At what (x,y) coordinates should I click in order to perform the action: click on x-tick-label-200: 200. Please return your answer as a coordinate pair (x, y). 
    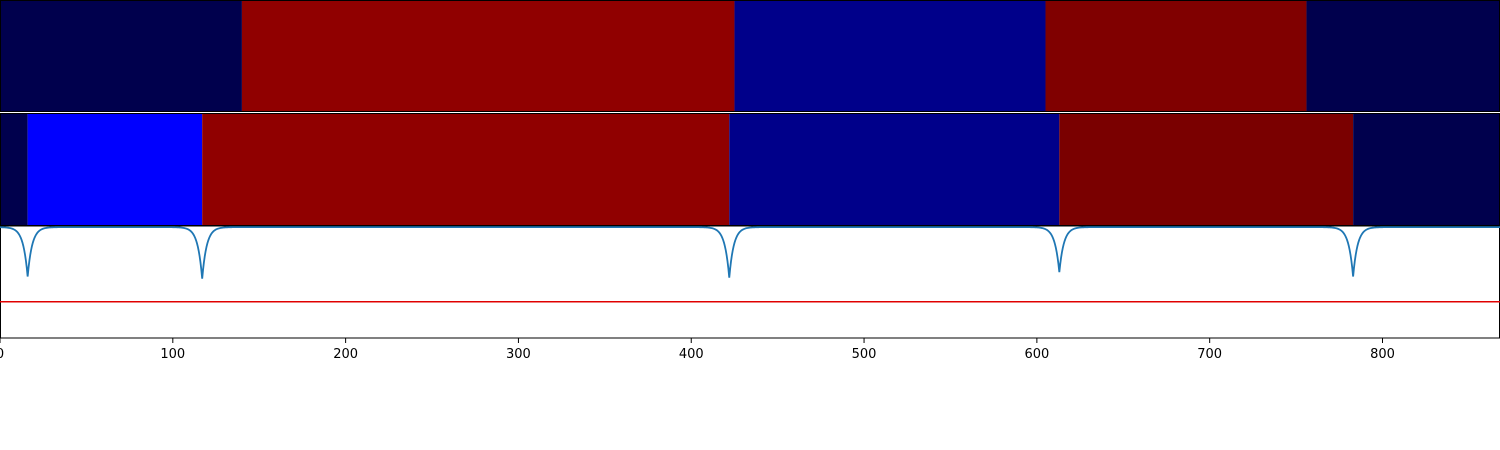
    Looking at the image, I should click on (345, 354).